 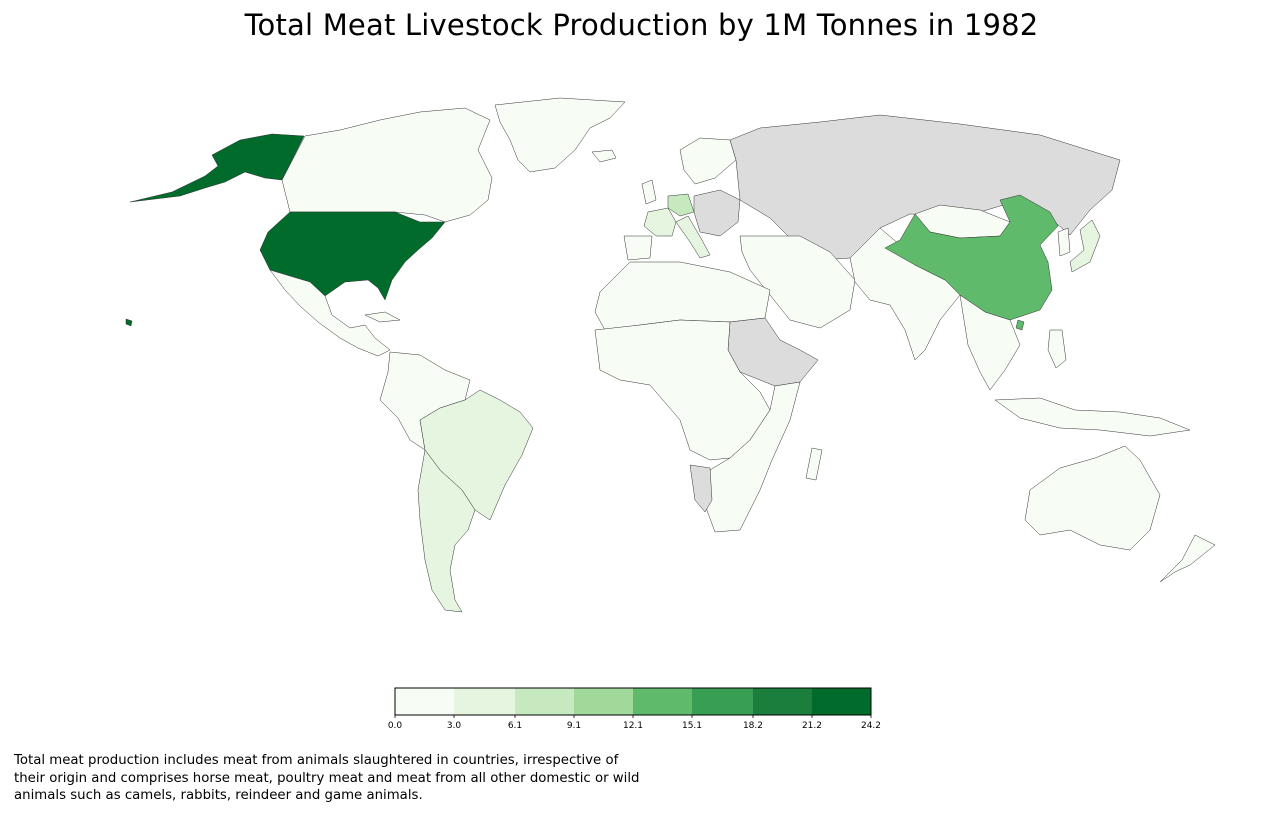 I want to click on legend-tick-label: 3.0, so click(x=454, y=726).